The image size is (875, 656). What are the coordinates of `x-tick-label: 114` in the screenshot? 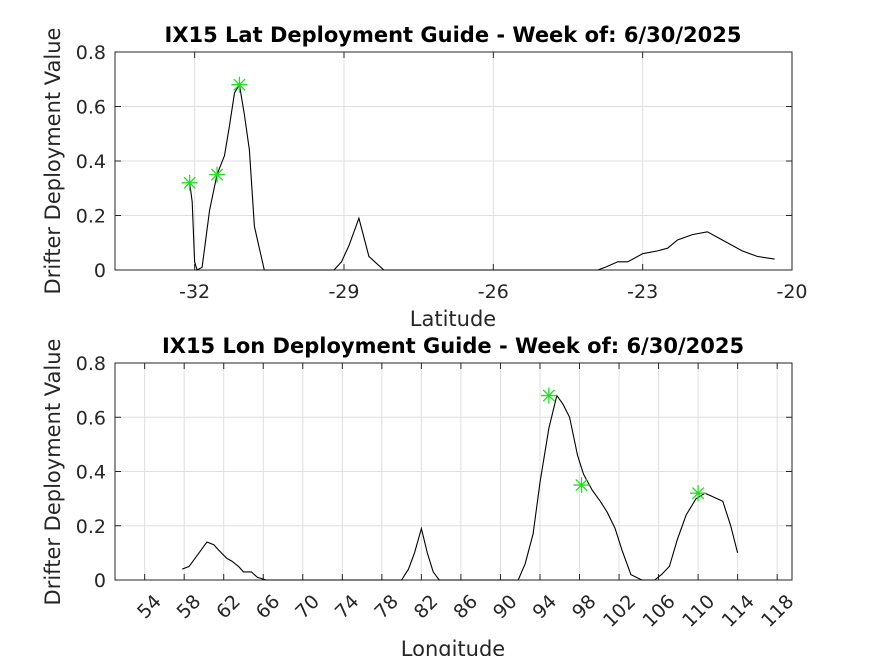 It's located at (738, 611).